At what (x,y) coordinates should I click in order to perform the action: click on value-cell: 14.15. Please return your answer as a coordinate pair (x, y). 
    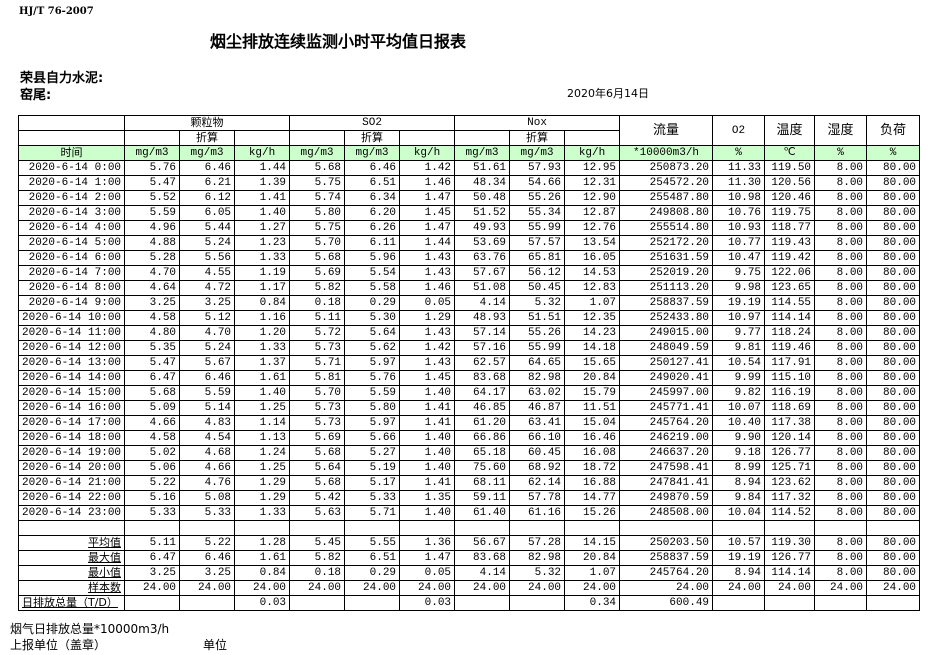
    Looking at the image, I should click on (592, 543).